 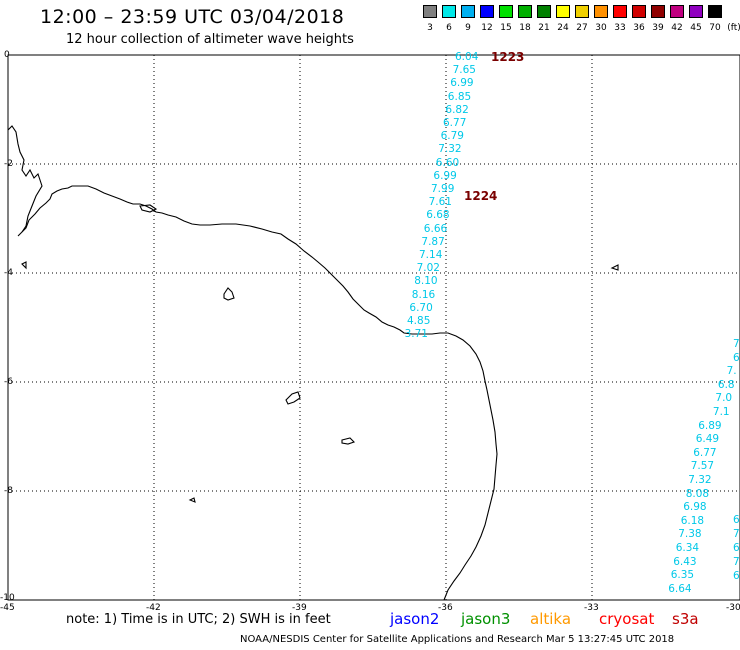 What do you see at coordinates (710, 425) in the screenshot?
I see `wave-height-label: 6.89` at bounding box center [710, 425].